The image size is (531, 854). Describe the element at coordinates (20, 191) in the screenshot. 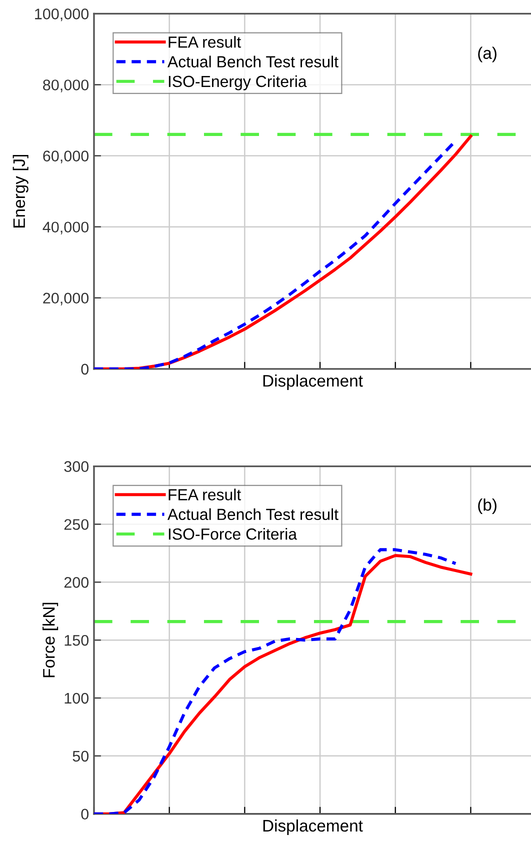

I see `y-axis-title: Energy [J]` at that location.